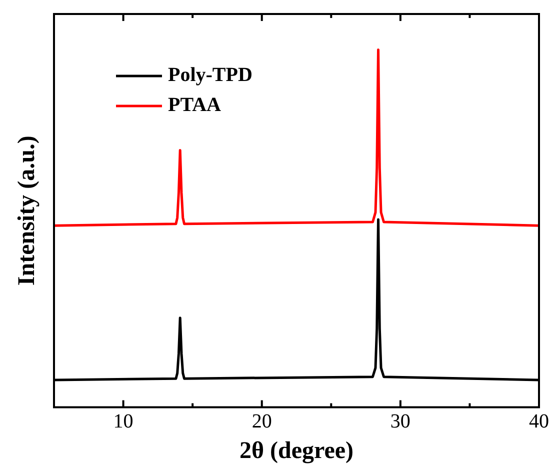 This screenshot has width=553, height=470. What do you see at coordinates (262, 421) in the screenshot?
I see `x-tick-label: 20` at bounding box center [262, 421].